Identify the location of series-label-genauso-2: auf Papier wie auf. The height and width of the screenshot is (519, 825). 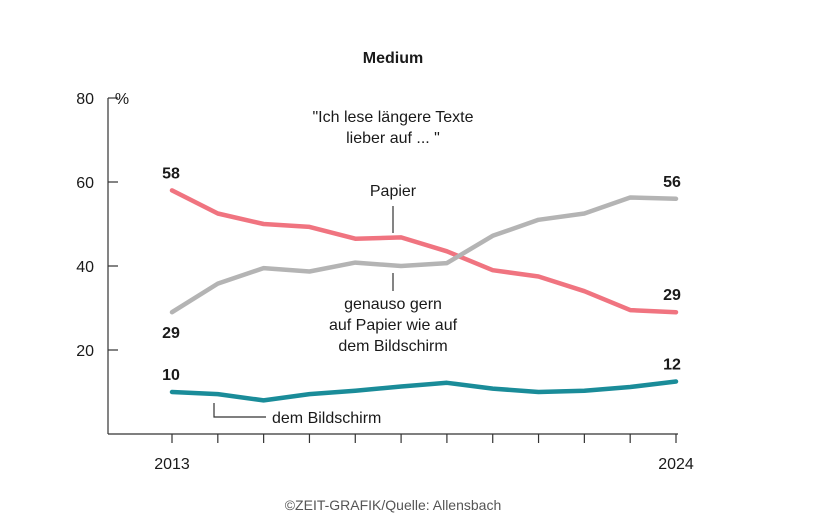
(393, 325).